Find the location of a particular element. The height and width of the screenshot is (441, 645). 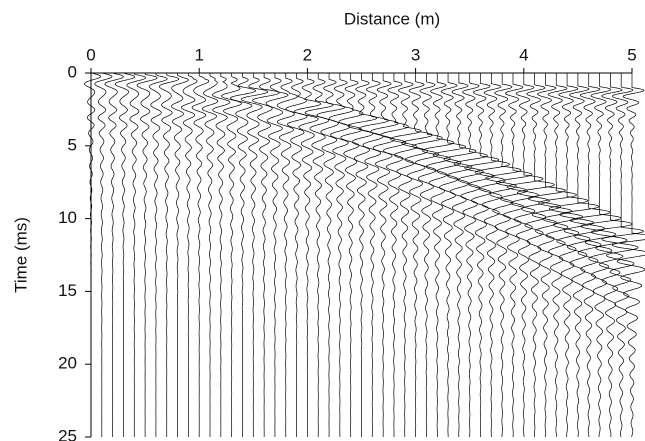

x-tick-label: 3 is located at coordinates (415, 54).